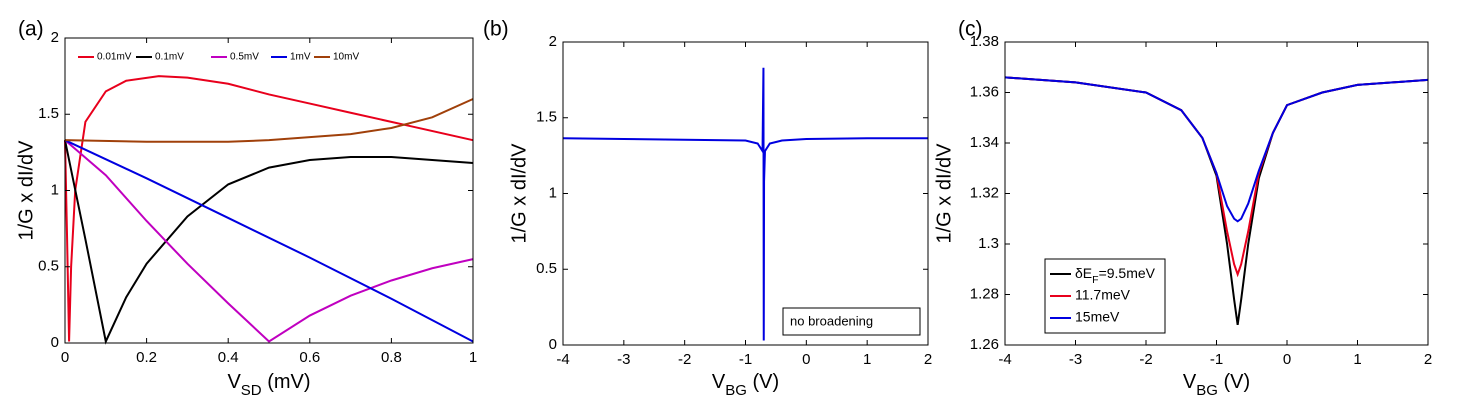 Image resolution: width=1478 pixels, height=405 pixels. What do you see at coordinates (984, 293) in the screenshot?
I see `y-tick-label: 1.28` at bounding box center [984, 293].